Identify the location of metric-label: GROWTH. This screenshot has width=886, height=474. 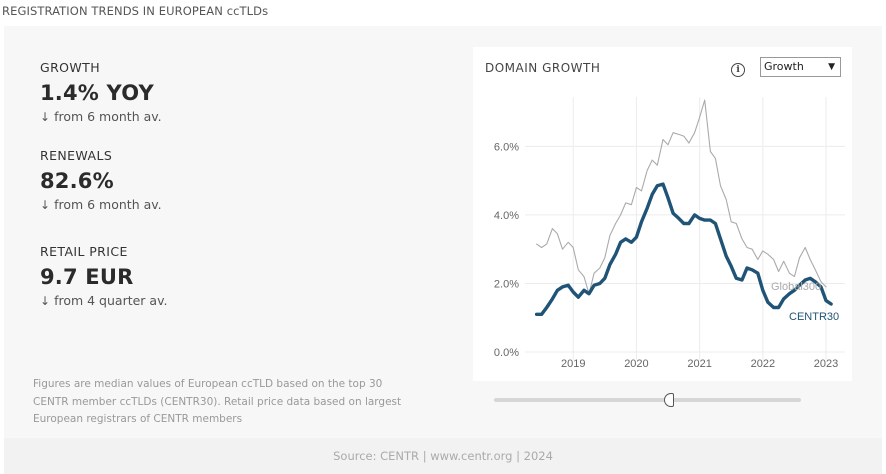
(70, 67).